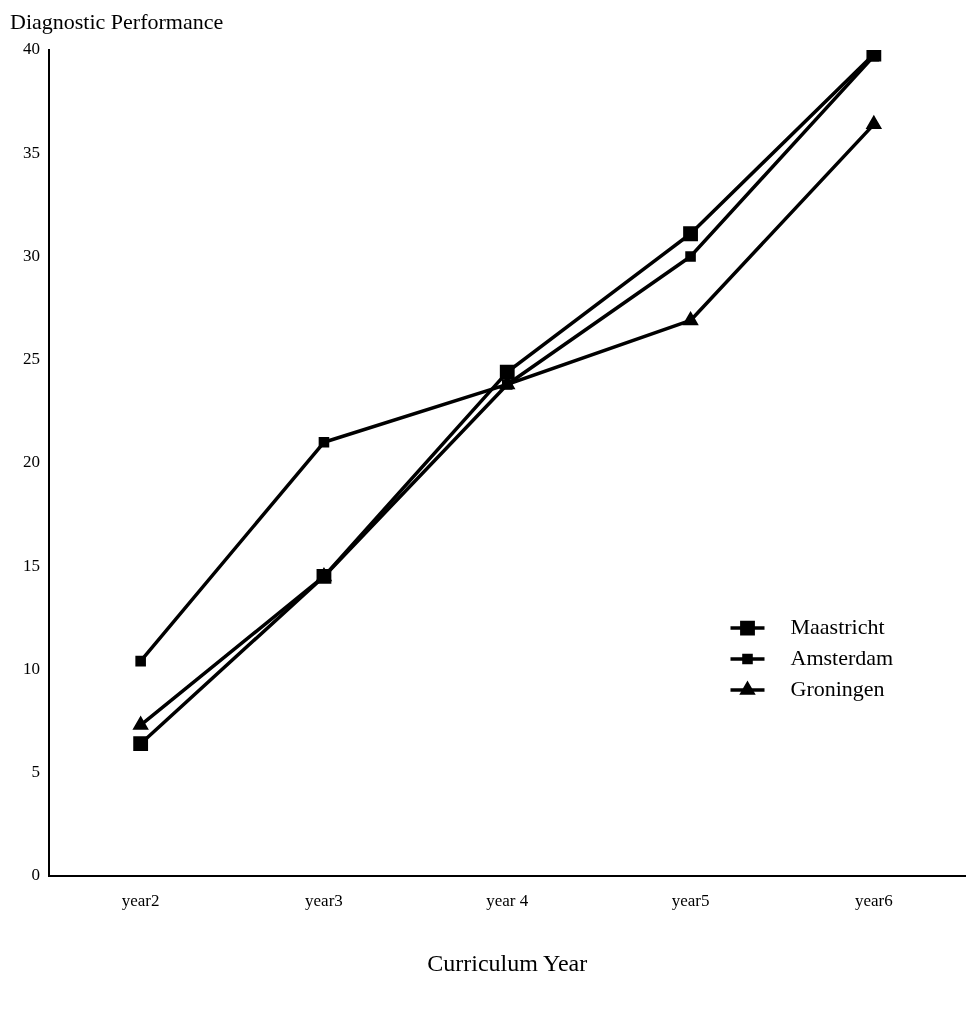  Describe the element at coordinates (35, 772) in the screenshot. I see `y-tick-label: 5` at that location.